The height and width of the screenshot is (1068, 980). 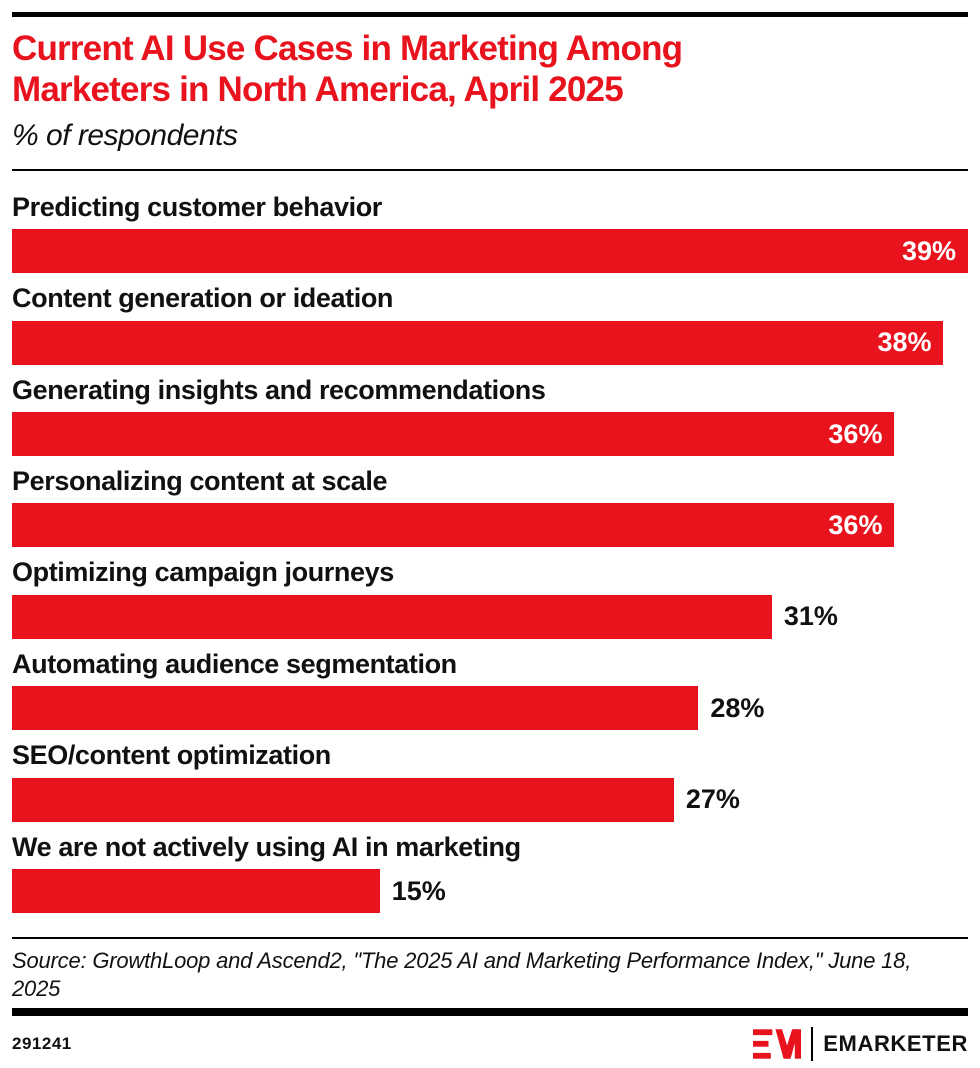 I want to click on bar-line: 27%, so click(x=490, y=799).